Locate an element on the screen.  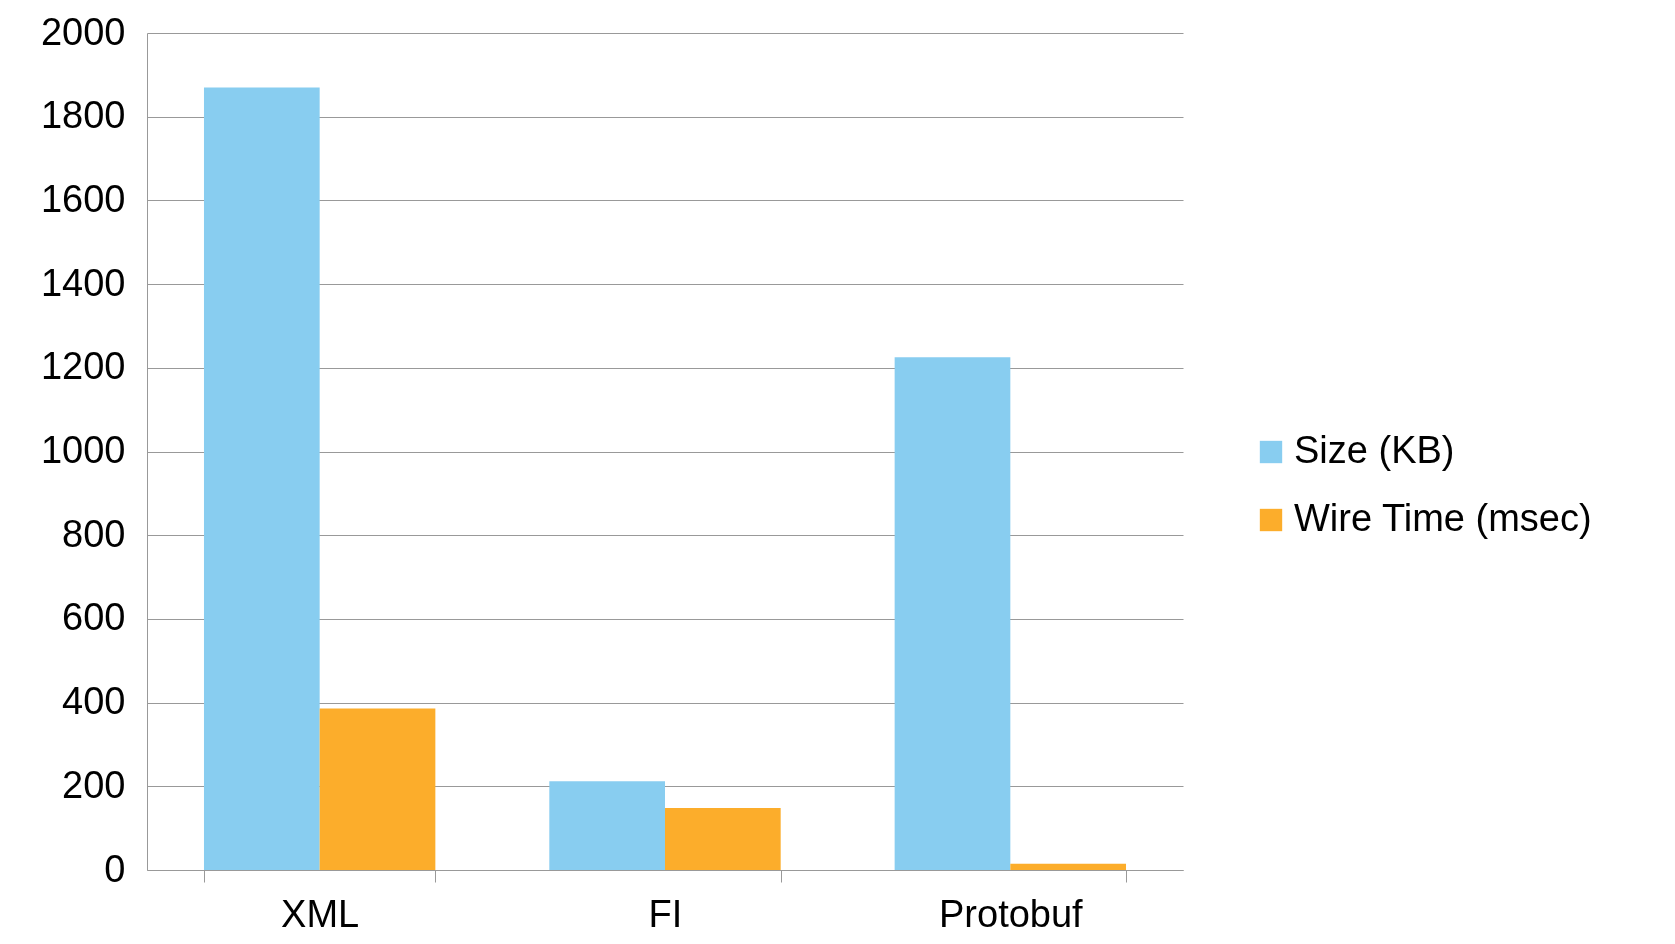
legend-label: Size (KB) is located at coordinates (1374, 450).